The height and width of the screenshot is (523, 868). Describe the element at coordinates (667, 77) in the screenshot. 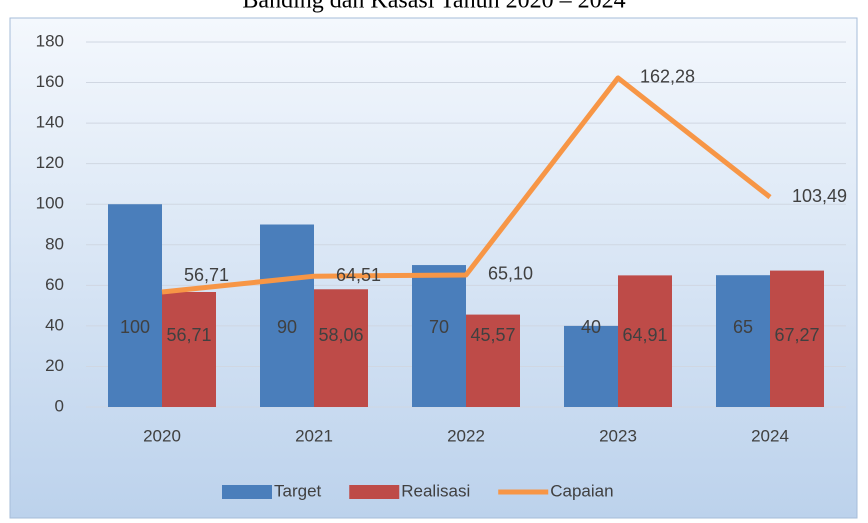

I see `data-label: 162,28` at that location.